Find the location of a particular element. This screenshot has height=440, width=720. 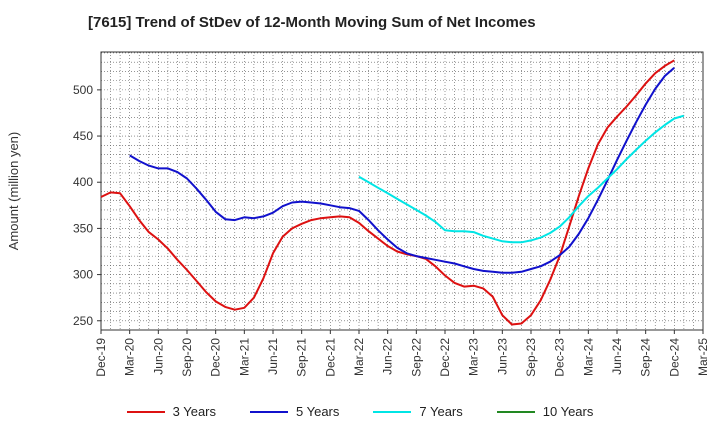

legend-item: 5 Years is located at coordinates (294, 411).